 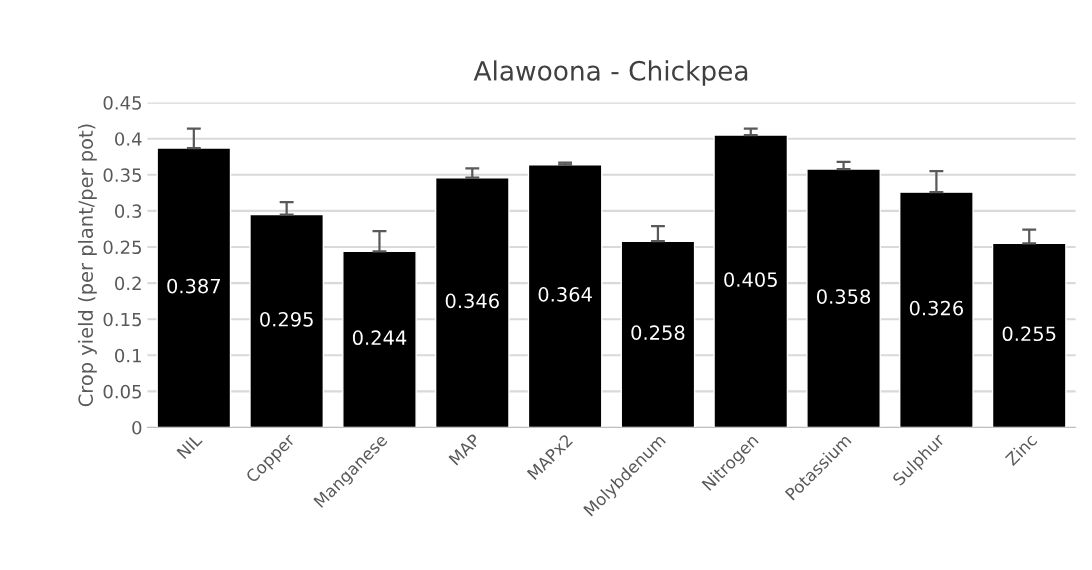 I want to click on data-label: 0.255, so click(x=1029, y=334).